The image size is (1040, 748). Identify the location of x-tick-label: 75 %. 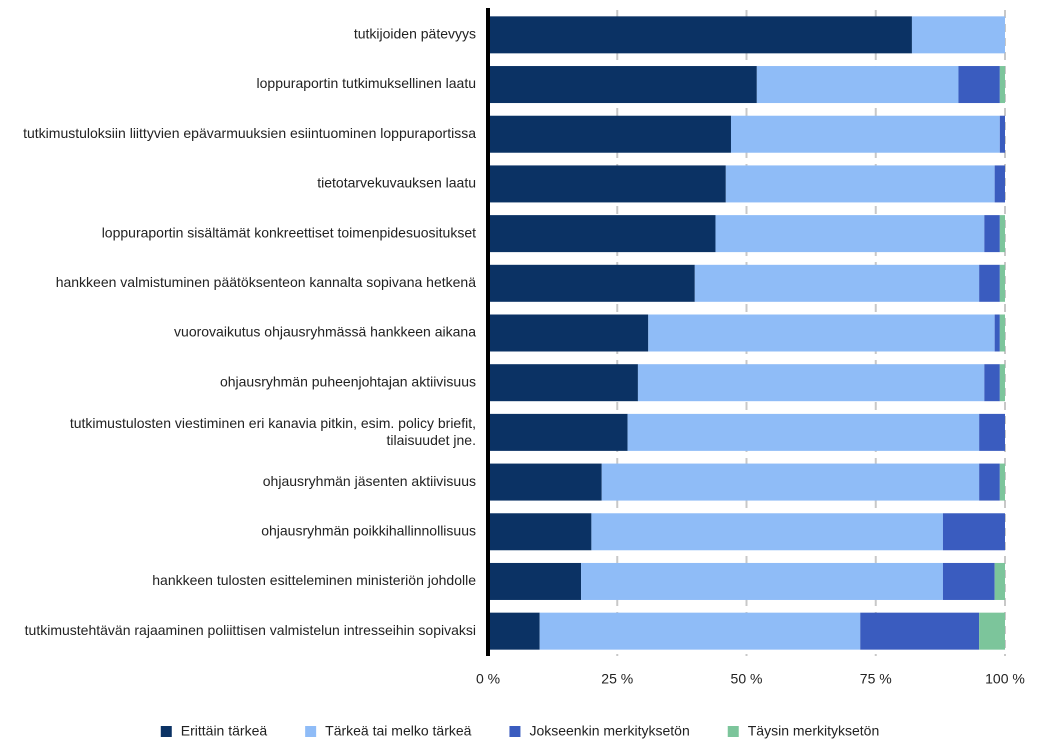
(876, 679).